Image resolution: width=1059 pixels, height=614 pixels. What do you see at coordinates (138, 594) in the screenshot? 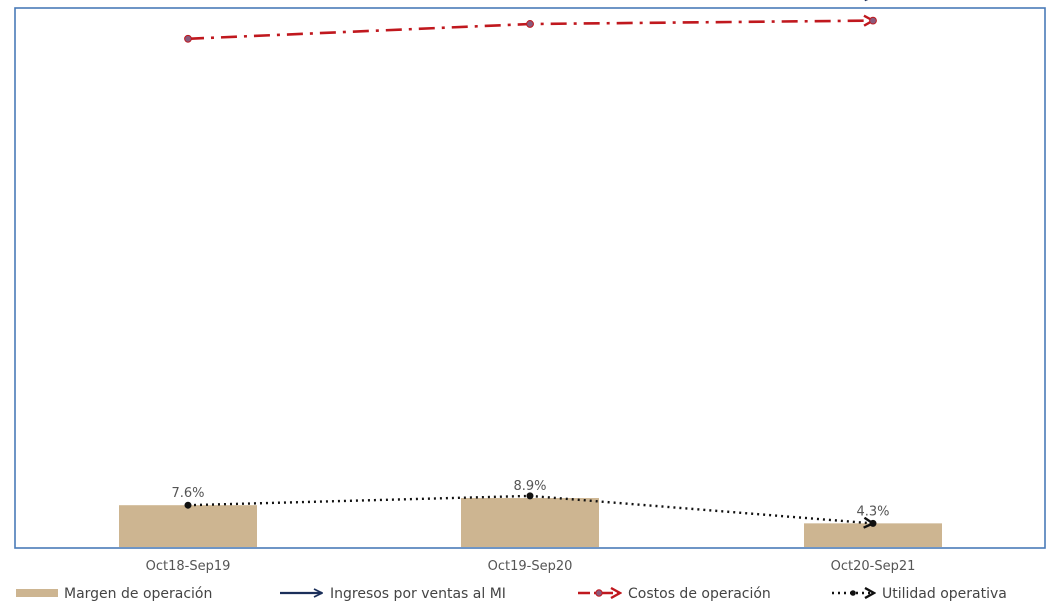
I see `legend-label-margen-de-operacion: Margen de operación` at bounding box center [138, 594].